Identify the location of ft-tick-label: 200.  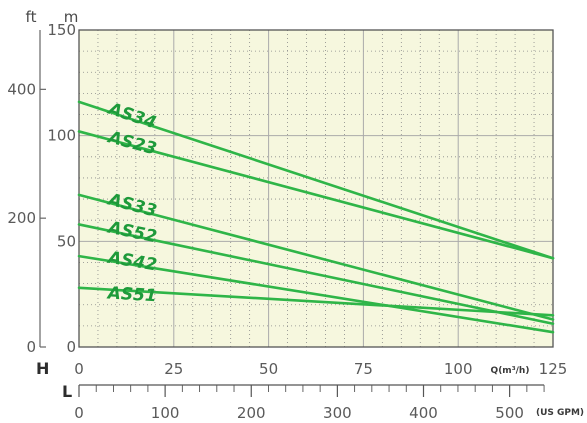
(21, 218).